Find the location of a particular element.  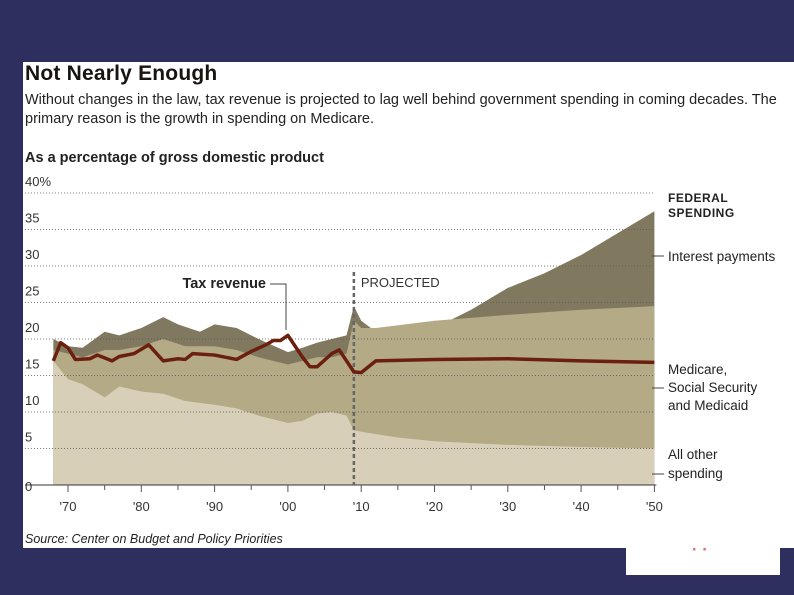

x-tick-label: '50 is located at coordinates (654, 506).